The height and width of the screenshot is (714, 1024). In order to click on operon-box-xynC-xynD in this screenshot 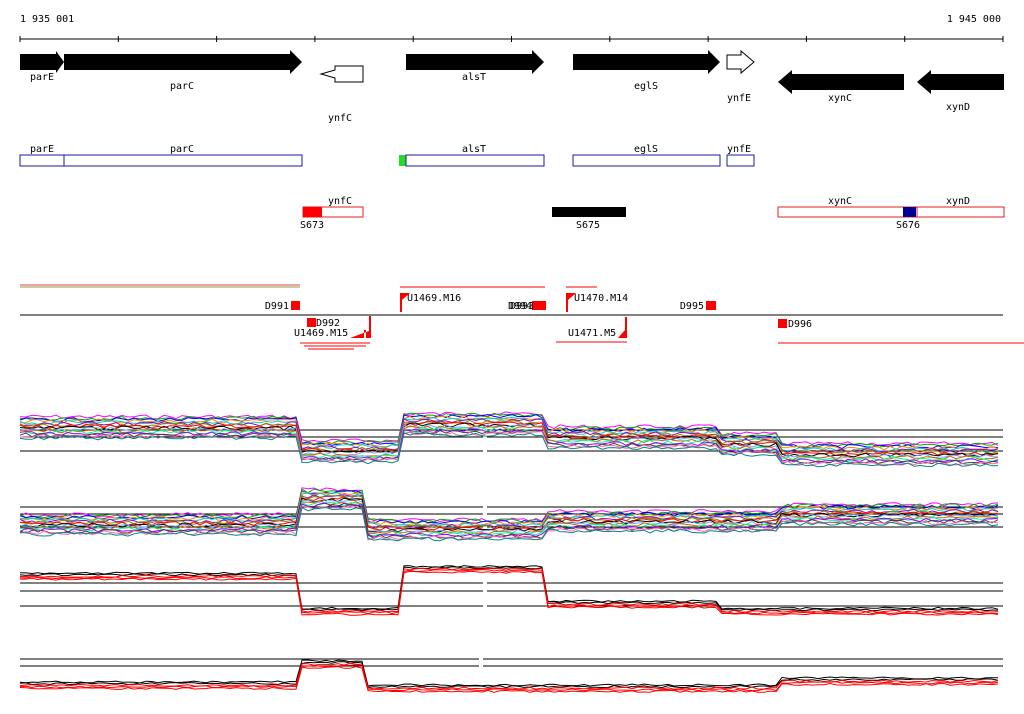, I will do `click(891, 212)`.